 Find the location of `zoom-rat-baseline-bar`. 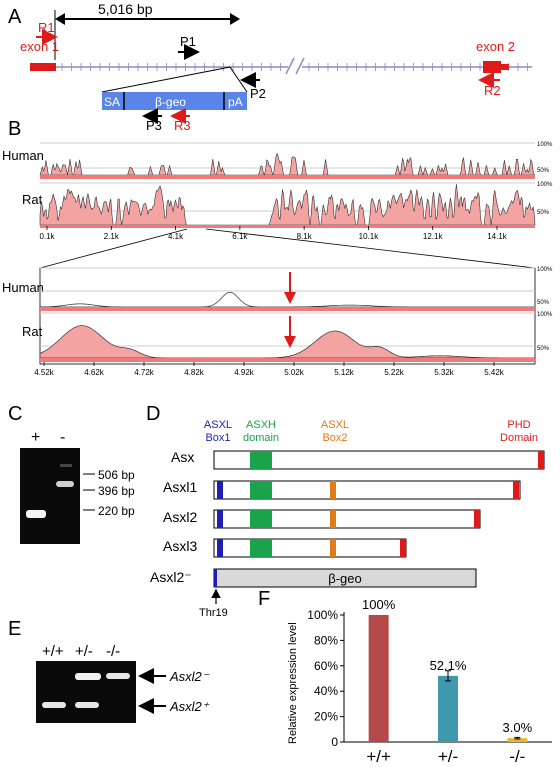

zoom-rat-baseline-bar is located at coordinates (287, 360).